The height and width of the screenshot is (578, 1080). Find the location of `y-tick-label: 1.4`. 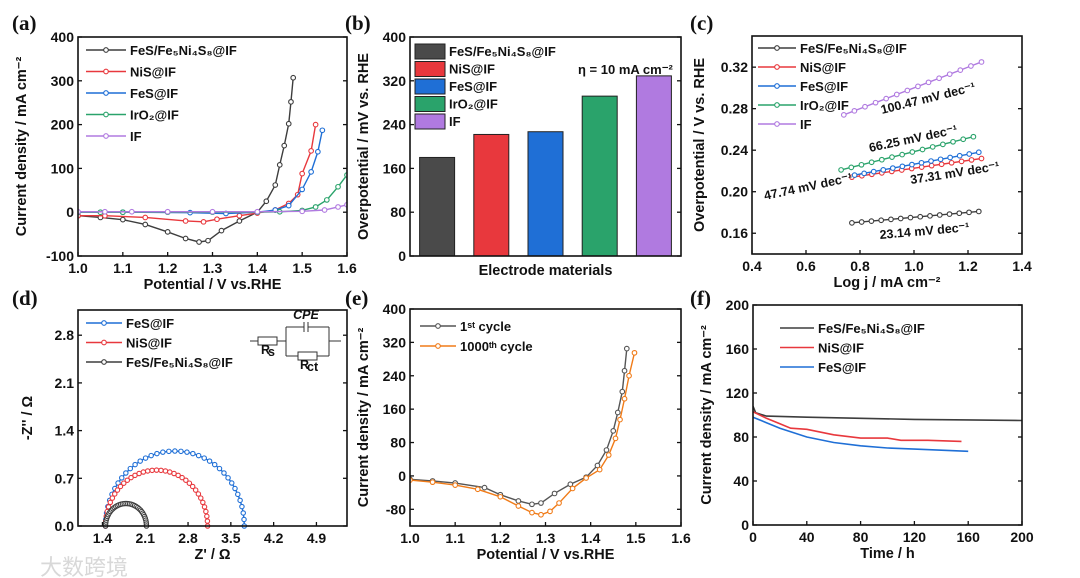

y-tick-label: 1.4 is located at coordinates (65, 431).